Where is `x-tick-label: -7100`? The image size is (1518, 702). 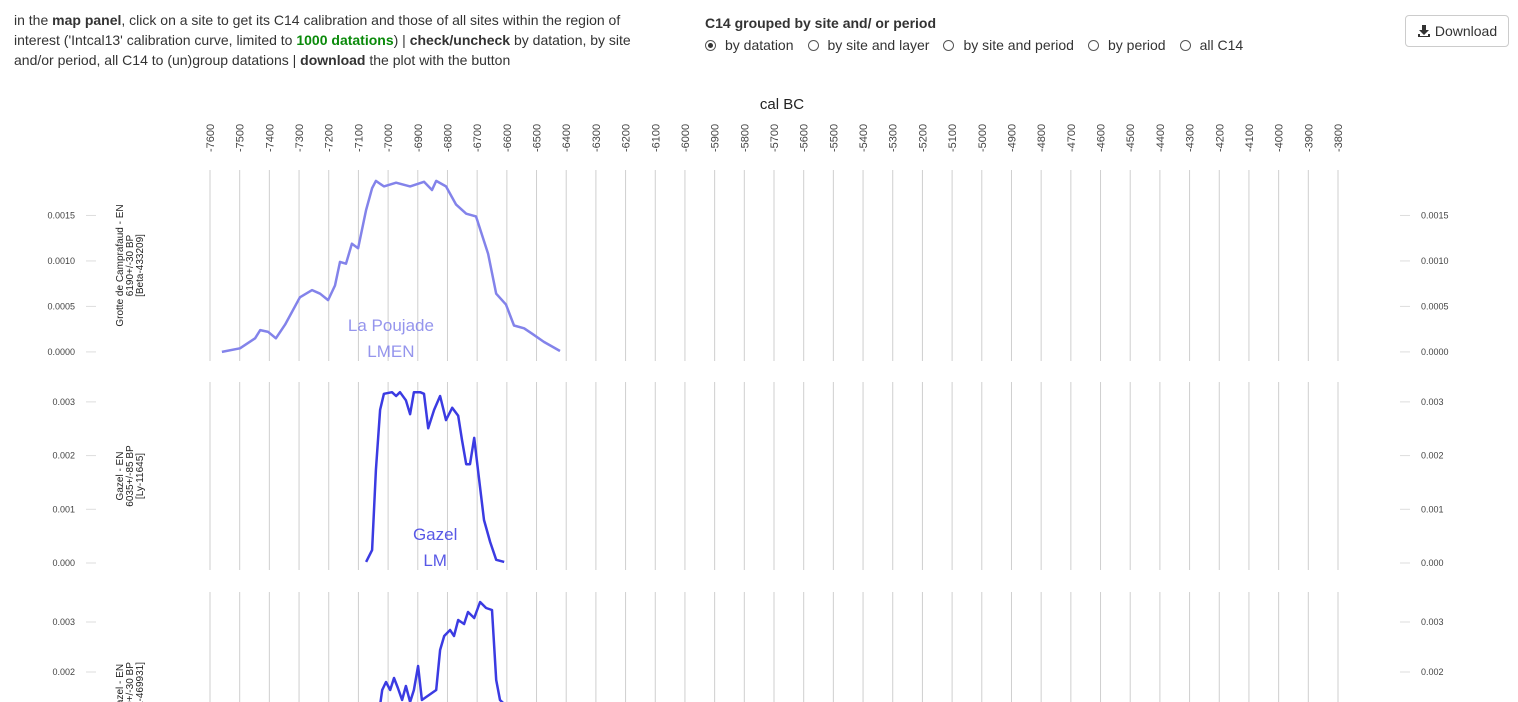
x-tick-label: -7100 is located at coordinates (359, 138).